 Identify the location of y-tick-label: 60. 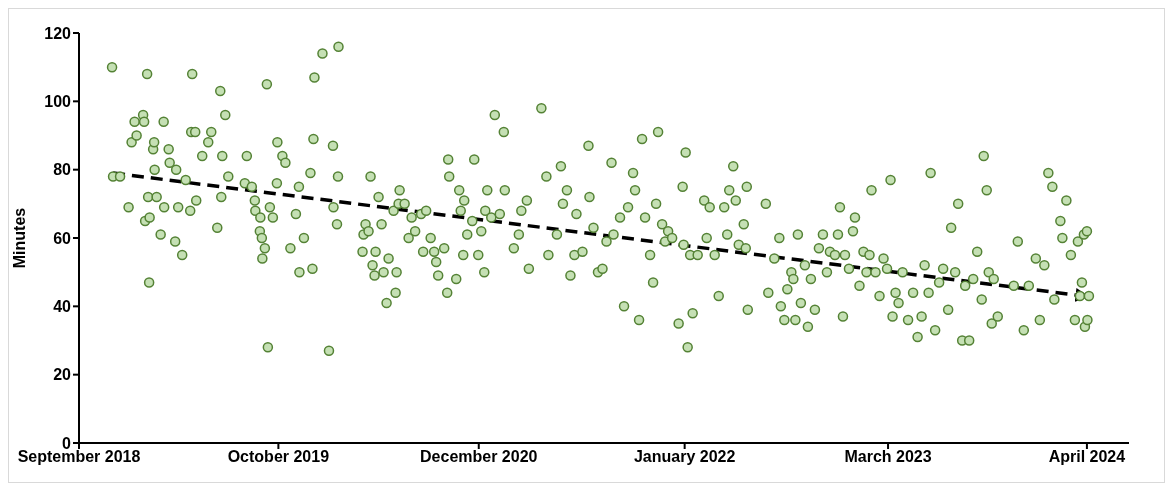
(62, 238).